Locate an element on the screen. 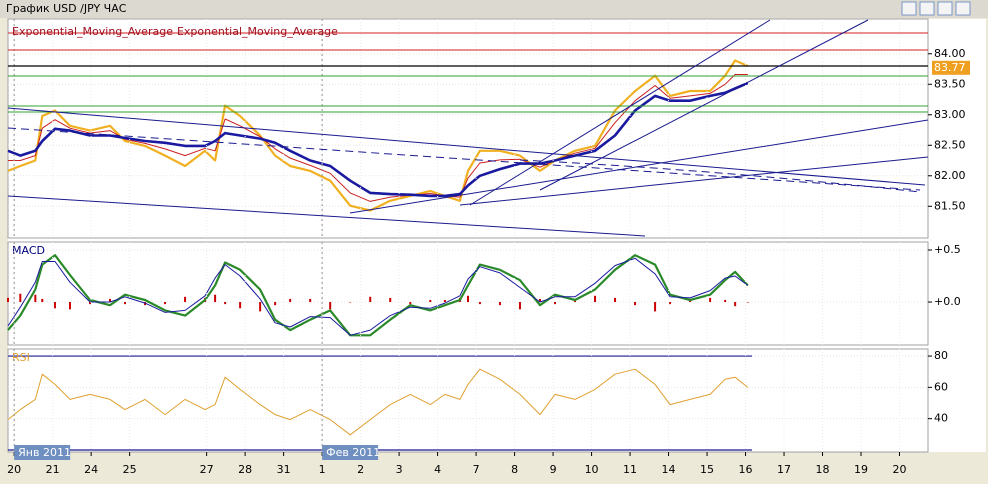  window-title: График USD /JPY ЧАС is located at coordinates (66, 8).